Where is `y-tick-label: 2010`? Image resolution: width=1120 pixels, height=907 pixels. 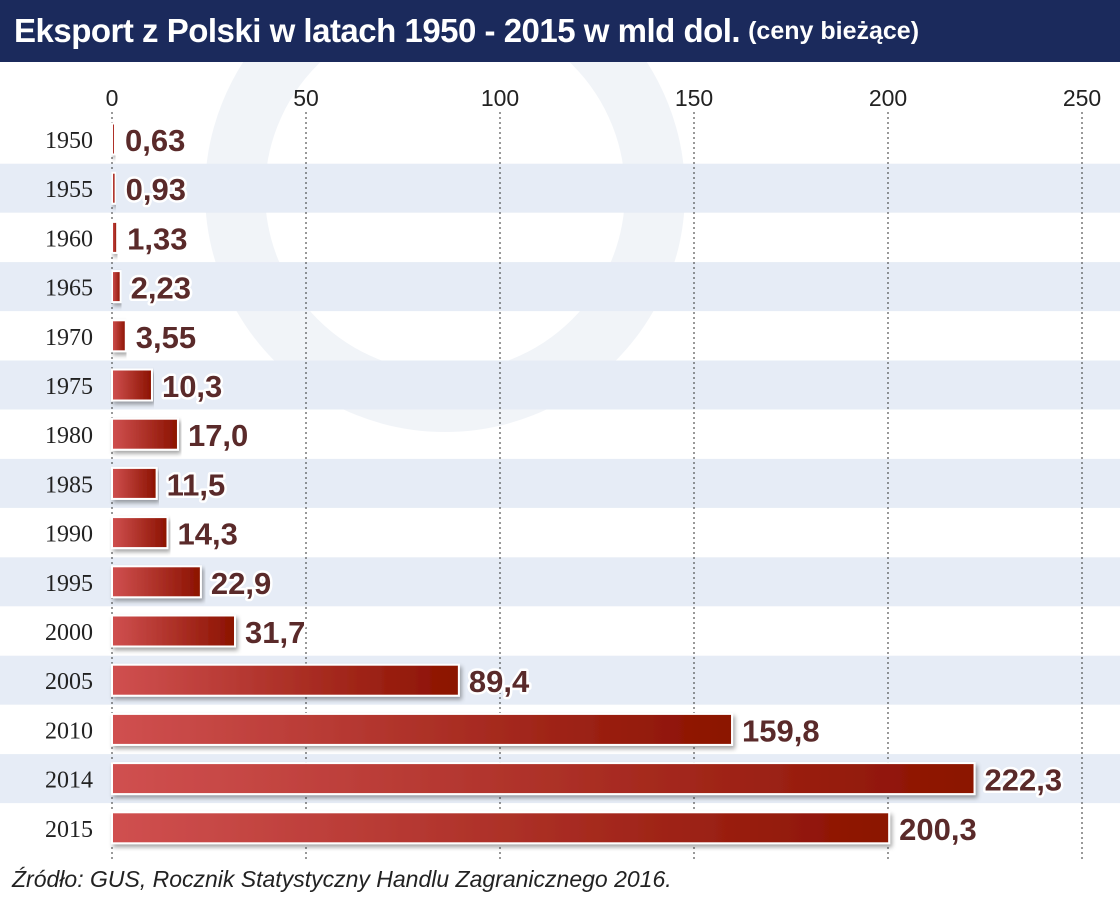 y-tick-label: 2010 is located at coordinates (69, 731).